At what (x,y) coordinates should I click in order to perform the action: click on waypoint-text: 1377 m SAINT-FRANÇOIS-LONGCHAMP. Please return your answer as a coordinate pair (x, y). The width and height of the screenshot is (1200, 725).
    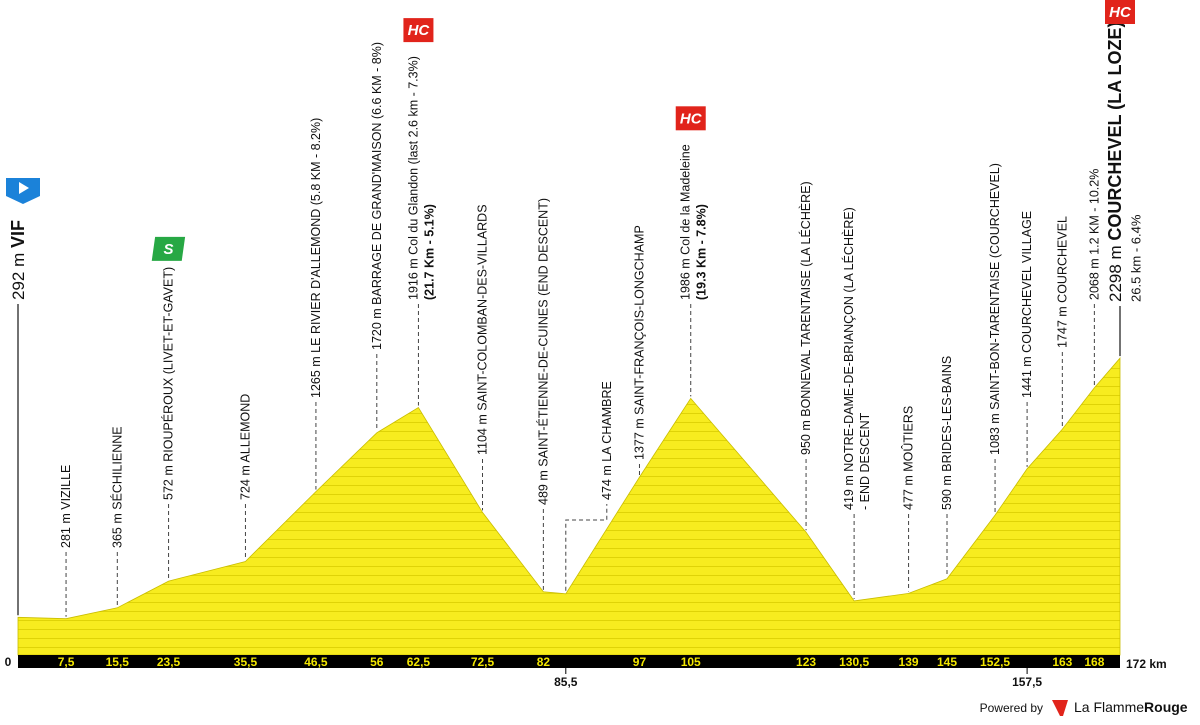
    Looking at the image, I should click on (639, 342).